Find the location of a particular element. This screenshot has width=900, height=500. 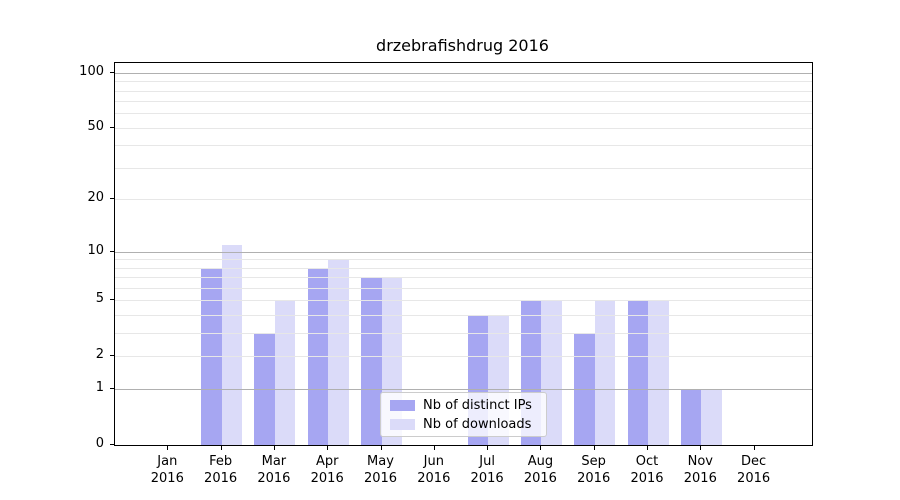

bar-nov-distinct-ips is located at coordinates (691, 417).